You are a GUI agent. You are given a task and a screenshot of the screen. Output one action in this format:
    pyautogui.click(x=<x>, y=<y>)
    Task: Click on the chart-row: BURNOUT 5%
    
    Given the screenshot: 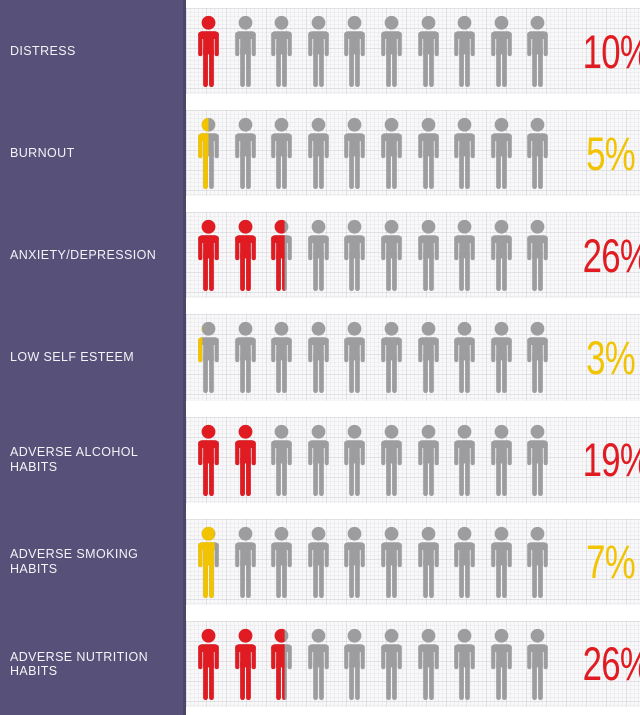 What is the action you would take?
    pyautogui.click(x=320, y=153)
    